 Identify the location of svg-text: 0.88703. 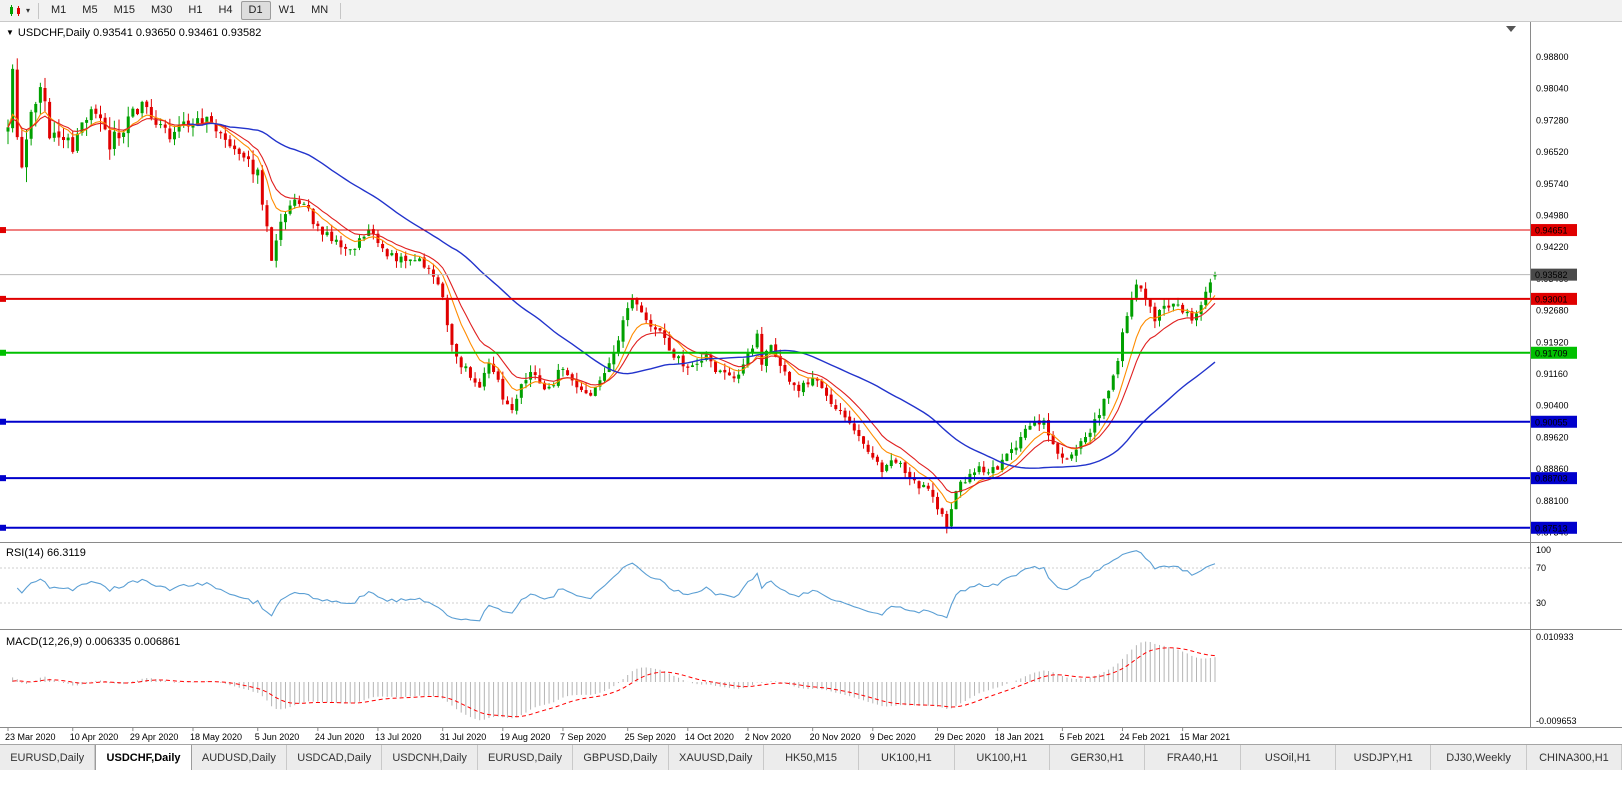
(1551, 479).